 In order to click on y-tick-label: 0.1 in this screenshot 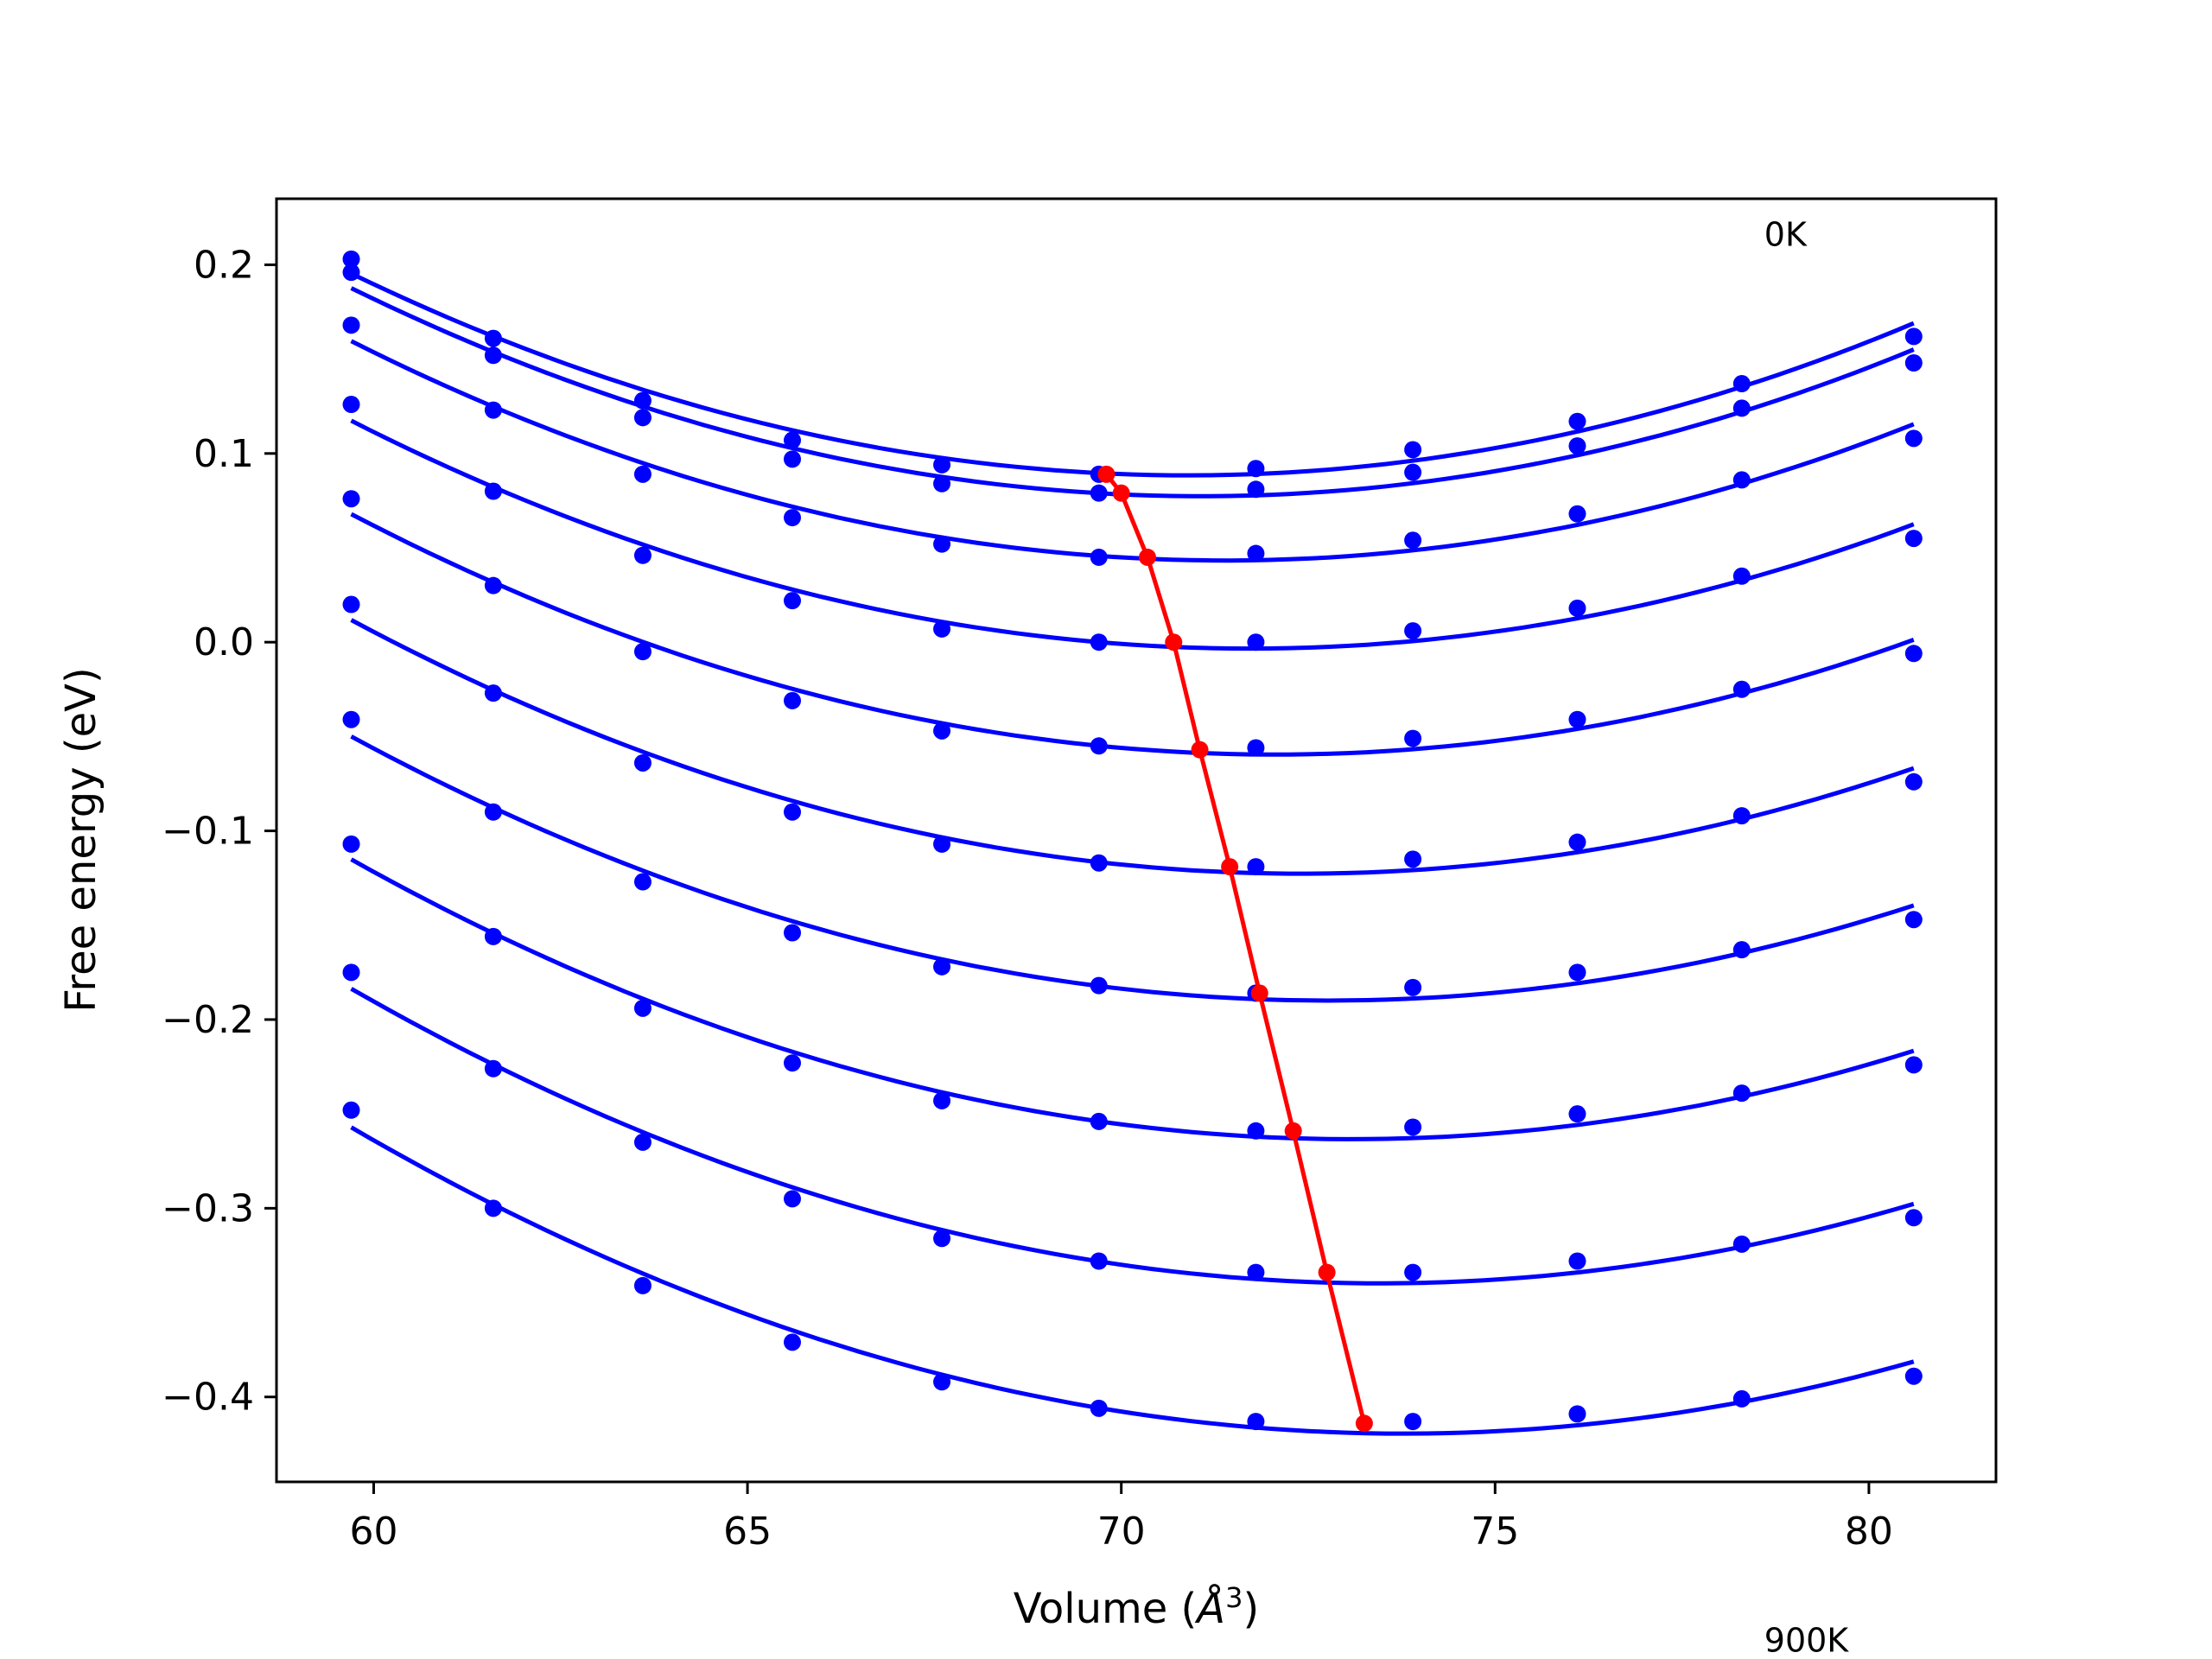, I will do `click(224, 454)`.